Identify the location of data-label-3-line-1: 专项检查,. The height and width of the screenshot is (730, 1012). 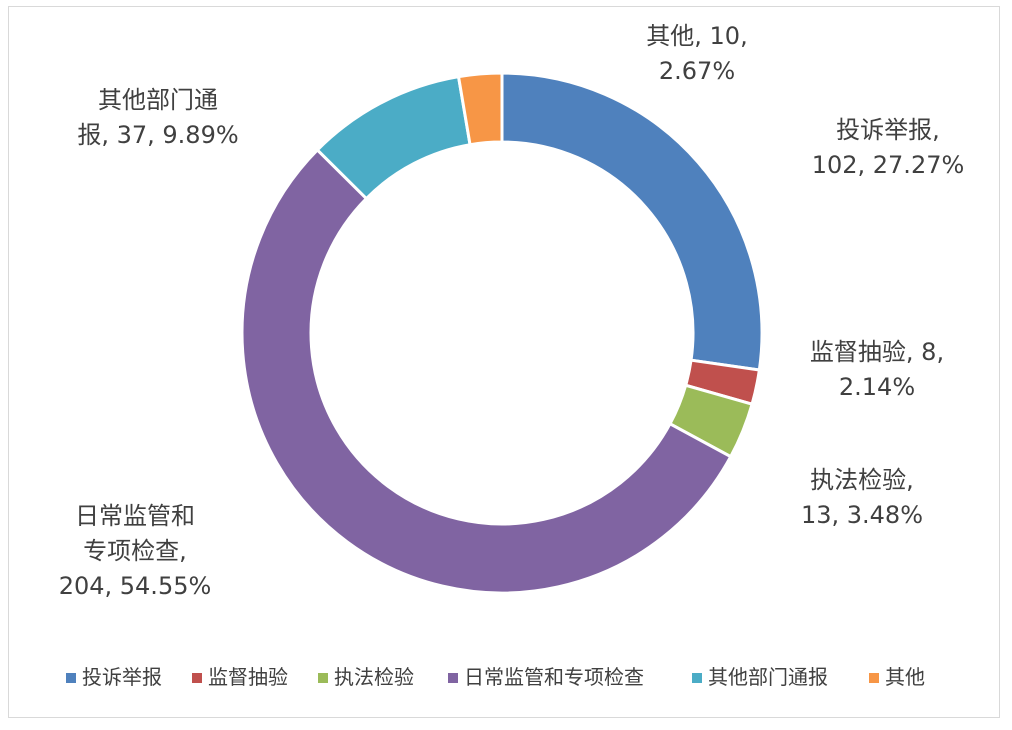
(135, 551).